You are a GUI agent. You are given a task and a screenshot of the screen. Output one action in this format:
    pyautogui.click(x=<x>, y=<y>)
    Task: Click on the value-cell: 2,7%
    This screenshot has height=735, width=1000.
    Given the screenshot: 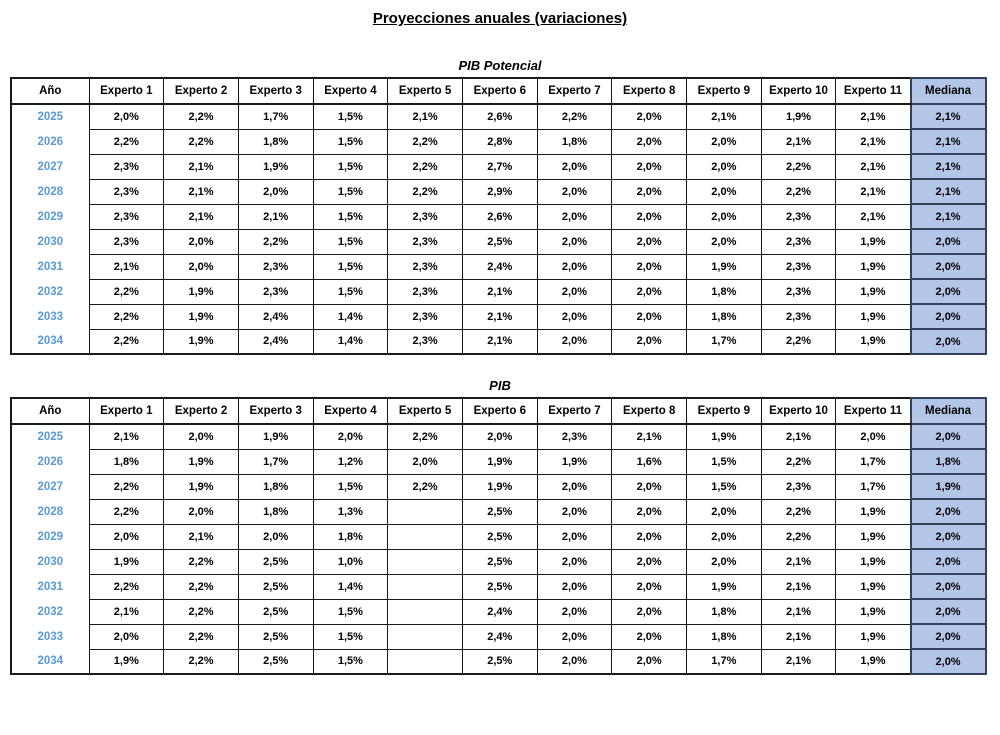 What is the action you would take?
    pyautogui.click(x=499, y=166)
    